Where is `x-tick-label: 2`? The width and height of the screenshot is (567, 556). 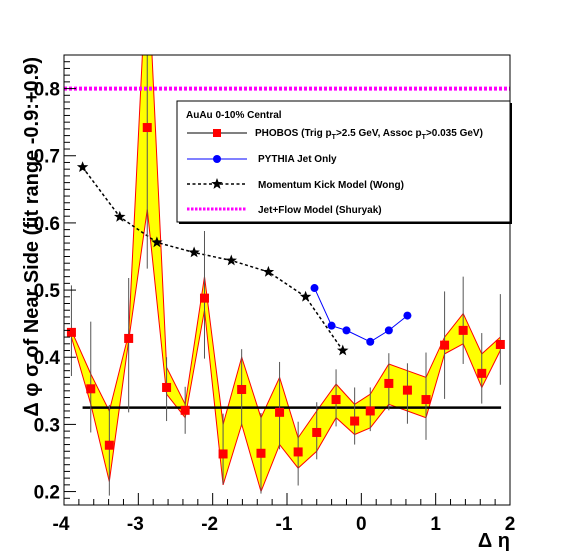 x-tick-label: 2 is located at coordinates (510, 524).